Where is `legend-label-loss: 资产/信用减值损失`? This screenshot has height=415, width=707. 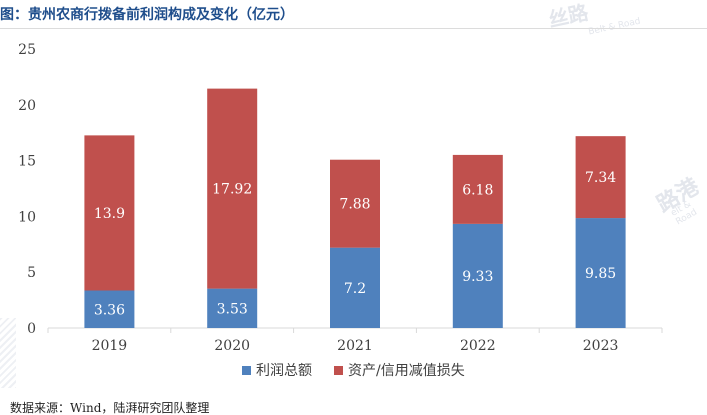 legend-label-loss: 资产/信用减值损失 is located at coordinates (406, 371).